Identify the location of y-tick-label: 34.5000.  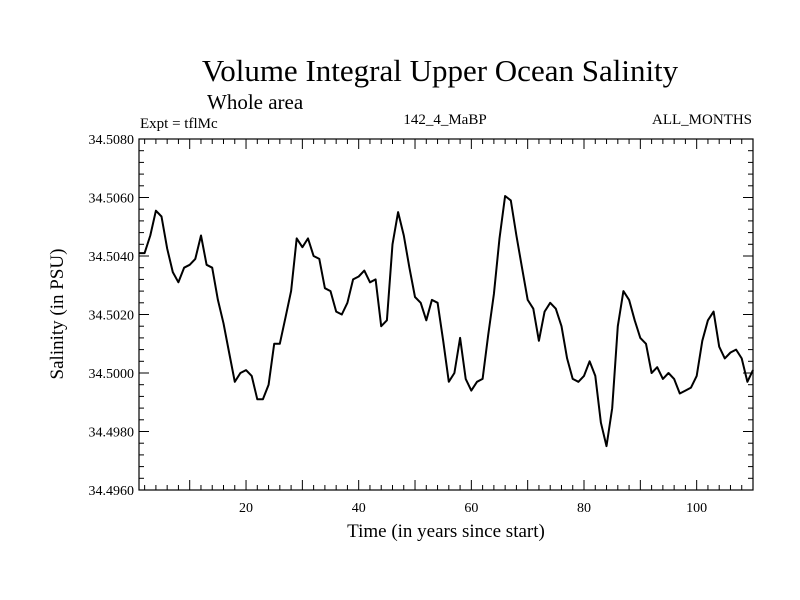
(112, 374).